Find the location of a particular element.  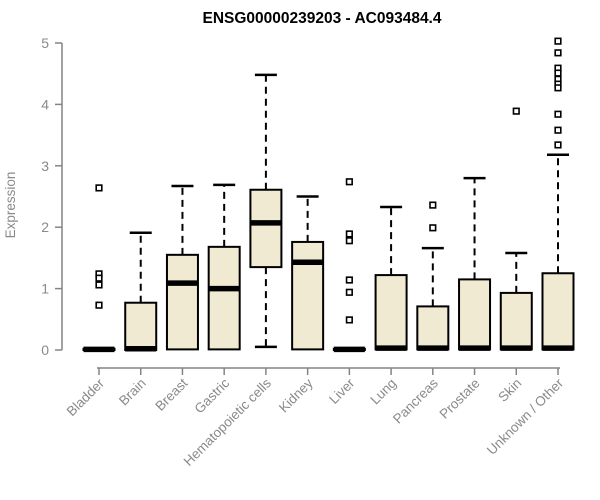

box-pancreas is located at coordinates (433, 276).